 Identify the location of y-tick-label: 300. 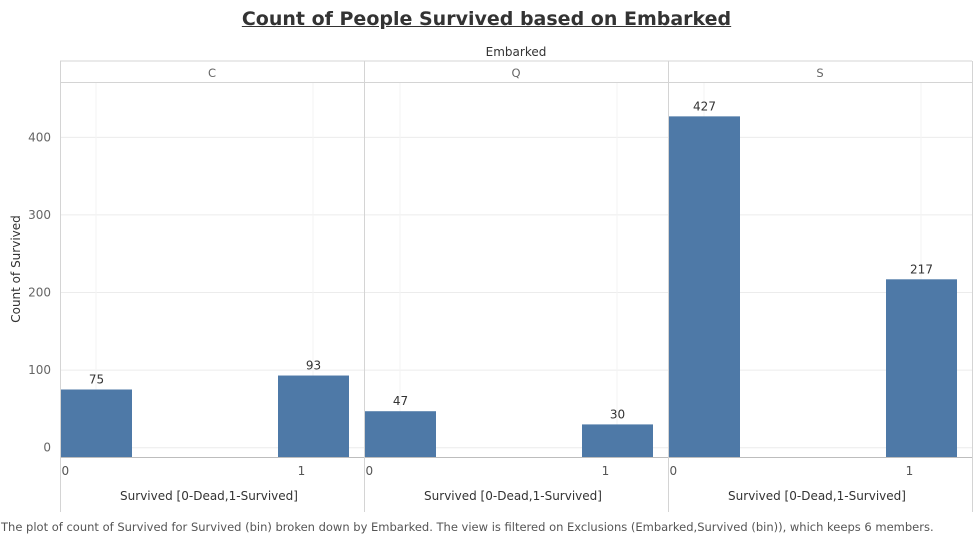
(39, 215).